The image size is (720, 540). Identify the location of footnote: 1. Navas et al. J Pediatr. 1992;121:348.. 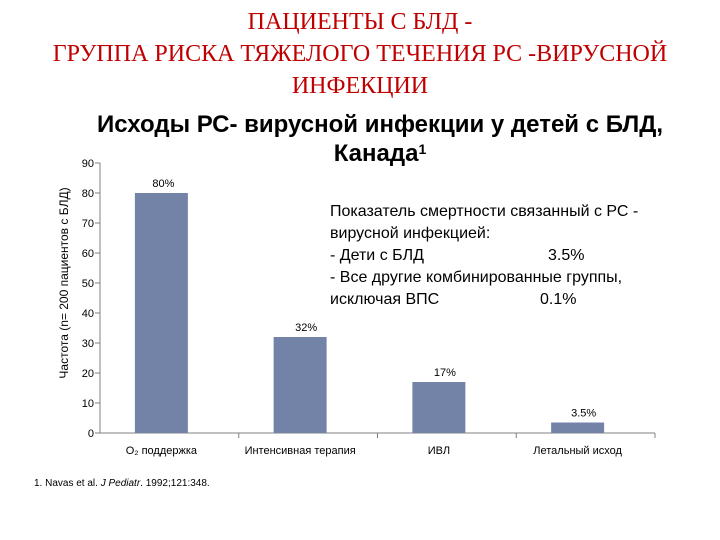
(122, 483).